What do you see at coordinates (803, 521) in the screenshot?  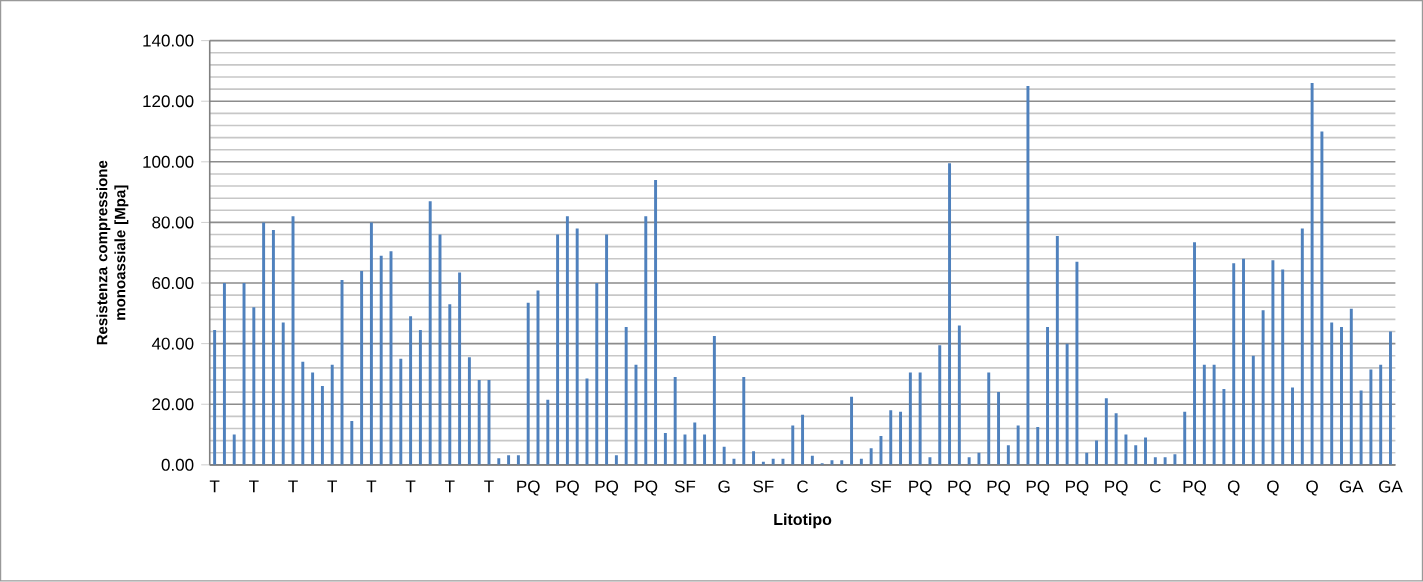 I see `x-axis-title: Litotipo` at bounding box center [803, 521].